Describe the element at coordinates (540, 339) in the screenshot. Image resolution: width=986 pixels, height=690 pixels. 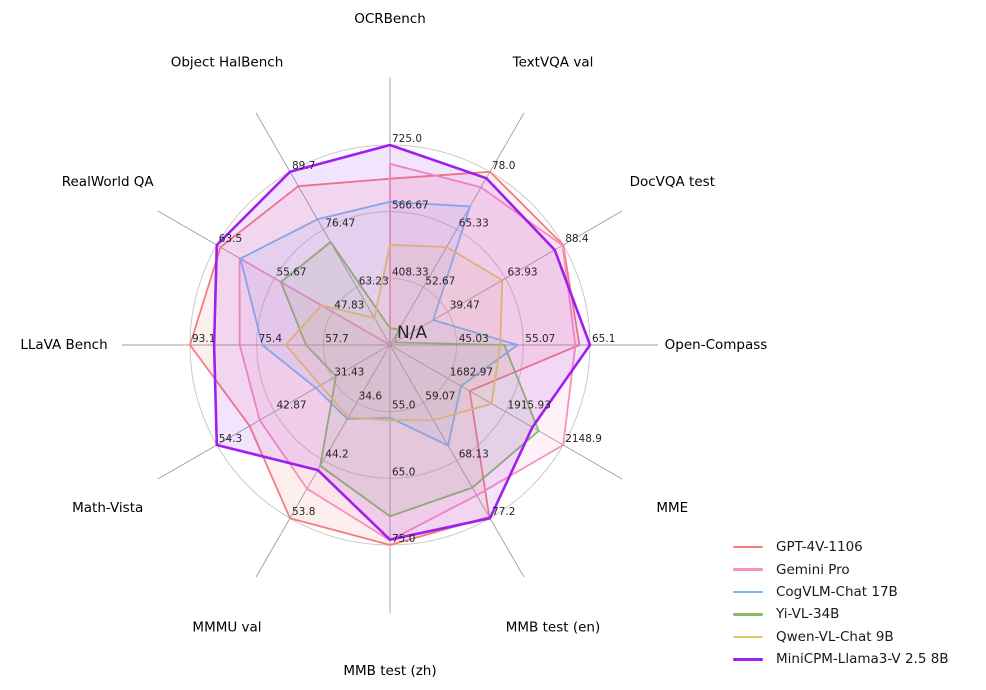
I see `tick-label-open-compass-2: 55.07` at that location.